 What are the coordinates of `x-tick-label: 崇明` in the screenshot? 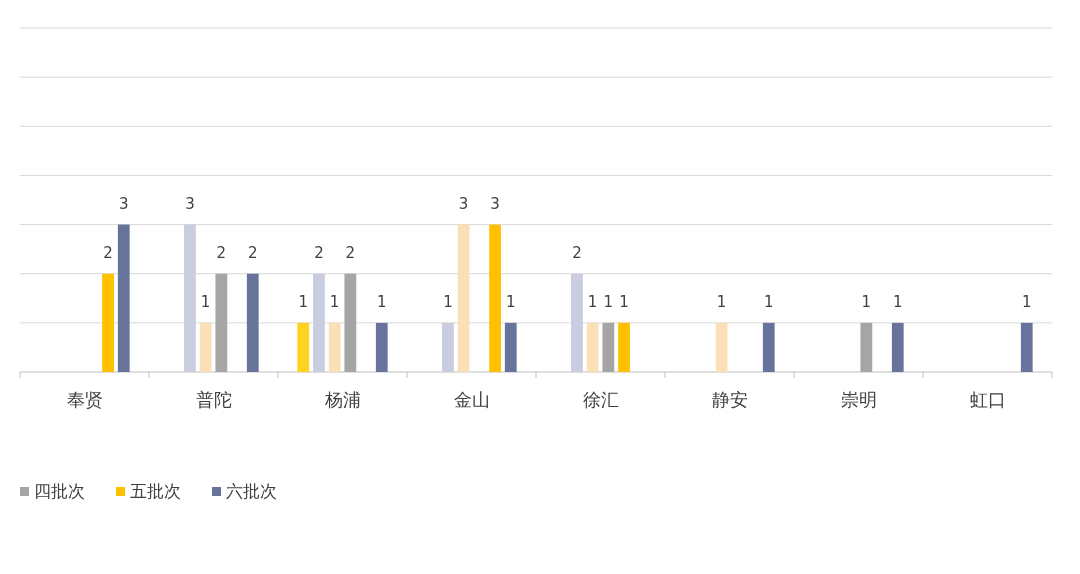 It's located at (858, 399).